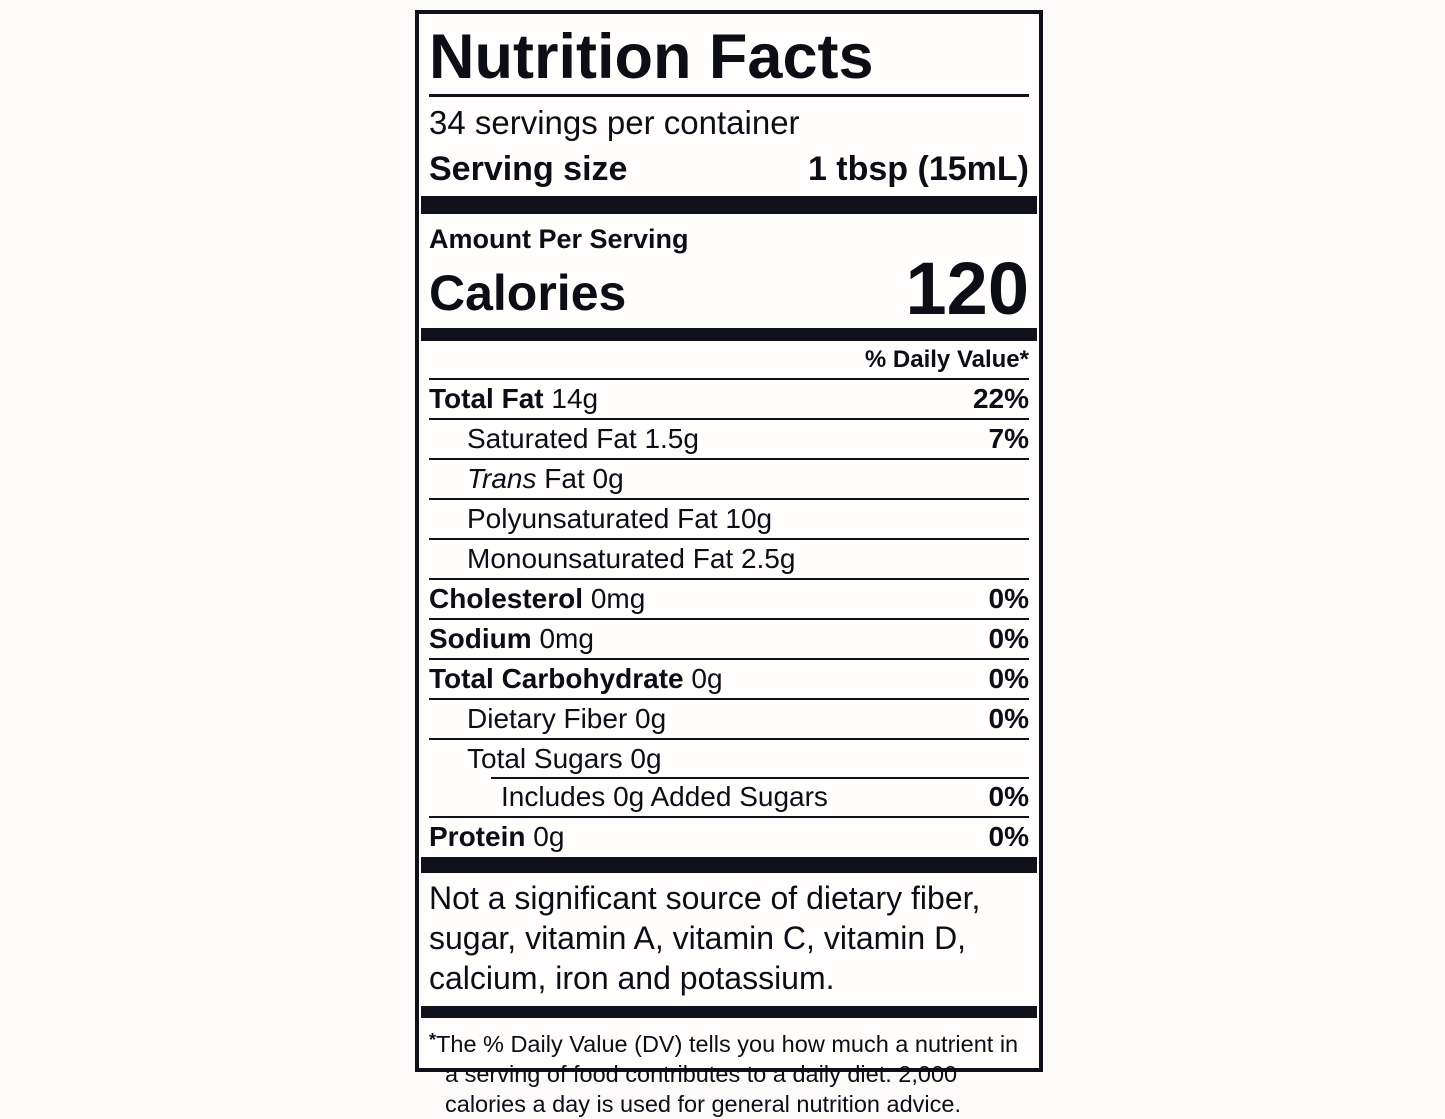 The height and width of the screenshot is (1119, 1445). Describe the element at coordinates (946, 359) in the screenshot. I see `daily-value-header: % Daily Value*` at that location.